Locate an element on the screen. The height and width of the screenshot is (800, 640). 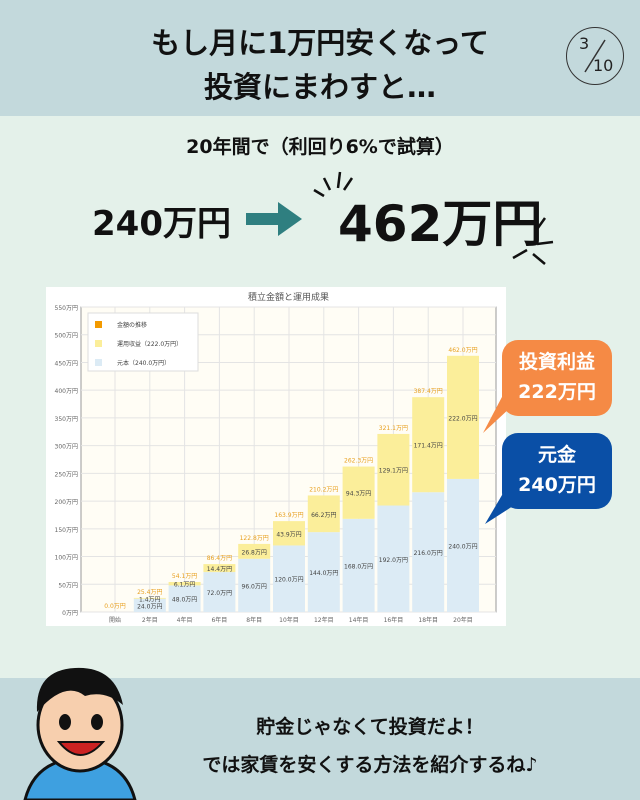
y-tick-label: 300万円 is located at coordinates (66, 447).